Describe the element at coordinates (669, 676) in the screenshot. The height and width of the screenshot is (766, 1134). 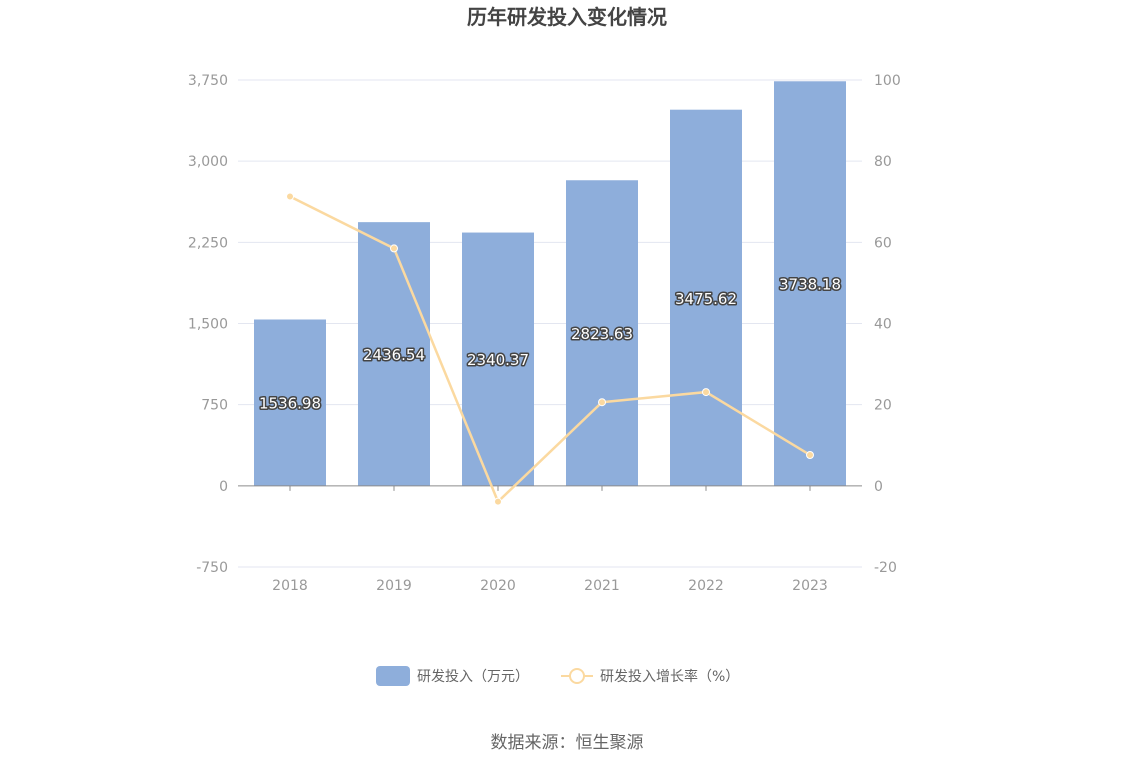
I see `legend-line-label: 研发投入增长率（%）` at that location.